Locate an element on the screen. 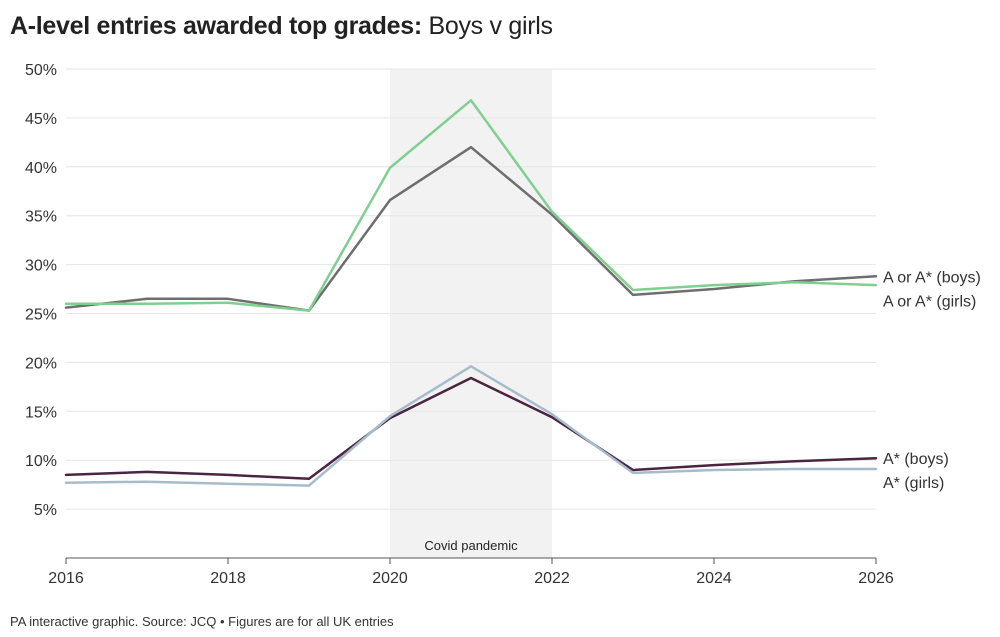 The image size is (1000, 637). y-tick-label: 50% is located at coordinates (41, 70).